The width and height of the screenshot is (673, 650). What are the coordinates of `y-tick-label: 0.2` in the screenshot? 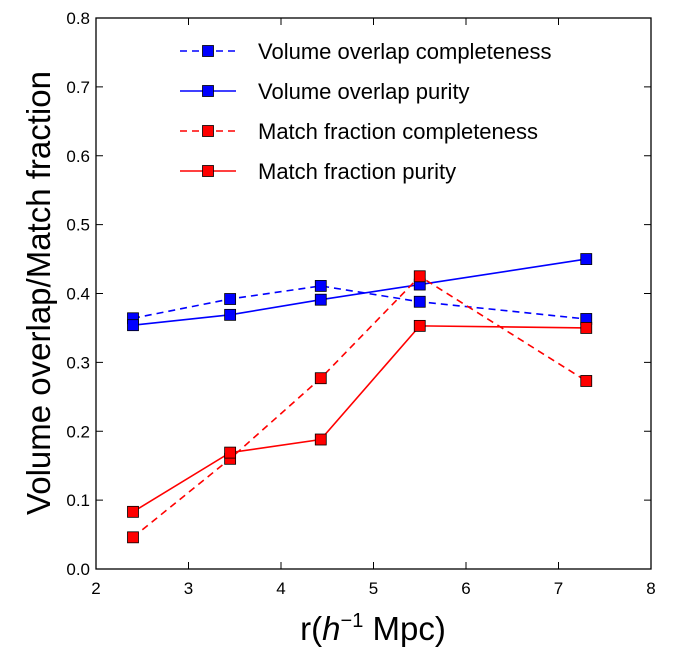 It's located at (78, 431).